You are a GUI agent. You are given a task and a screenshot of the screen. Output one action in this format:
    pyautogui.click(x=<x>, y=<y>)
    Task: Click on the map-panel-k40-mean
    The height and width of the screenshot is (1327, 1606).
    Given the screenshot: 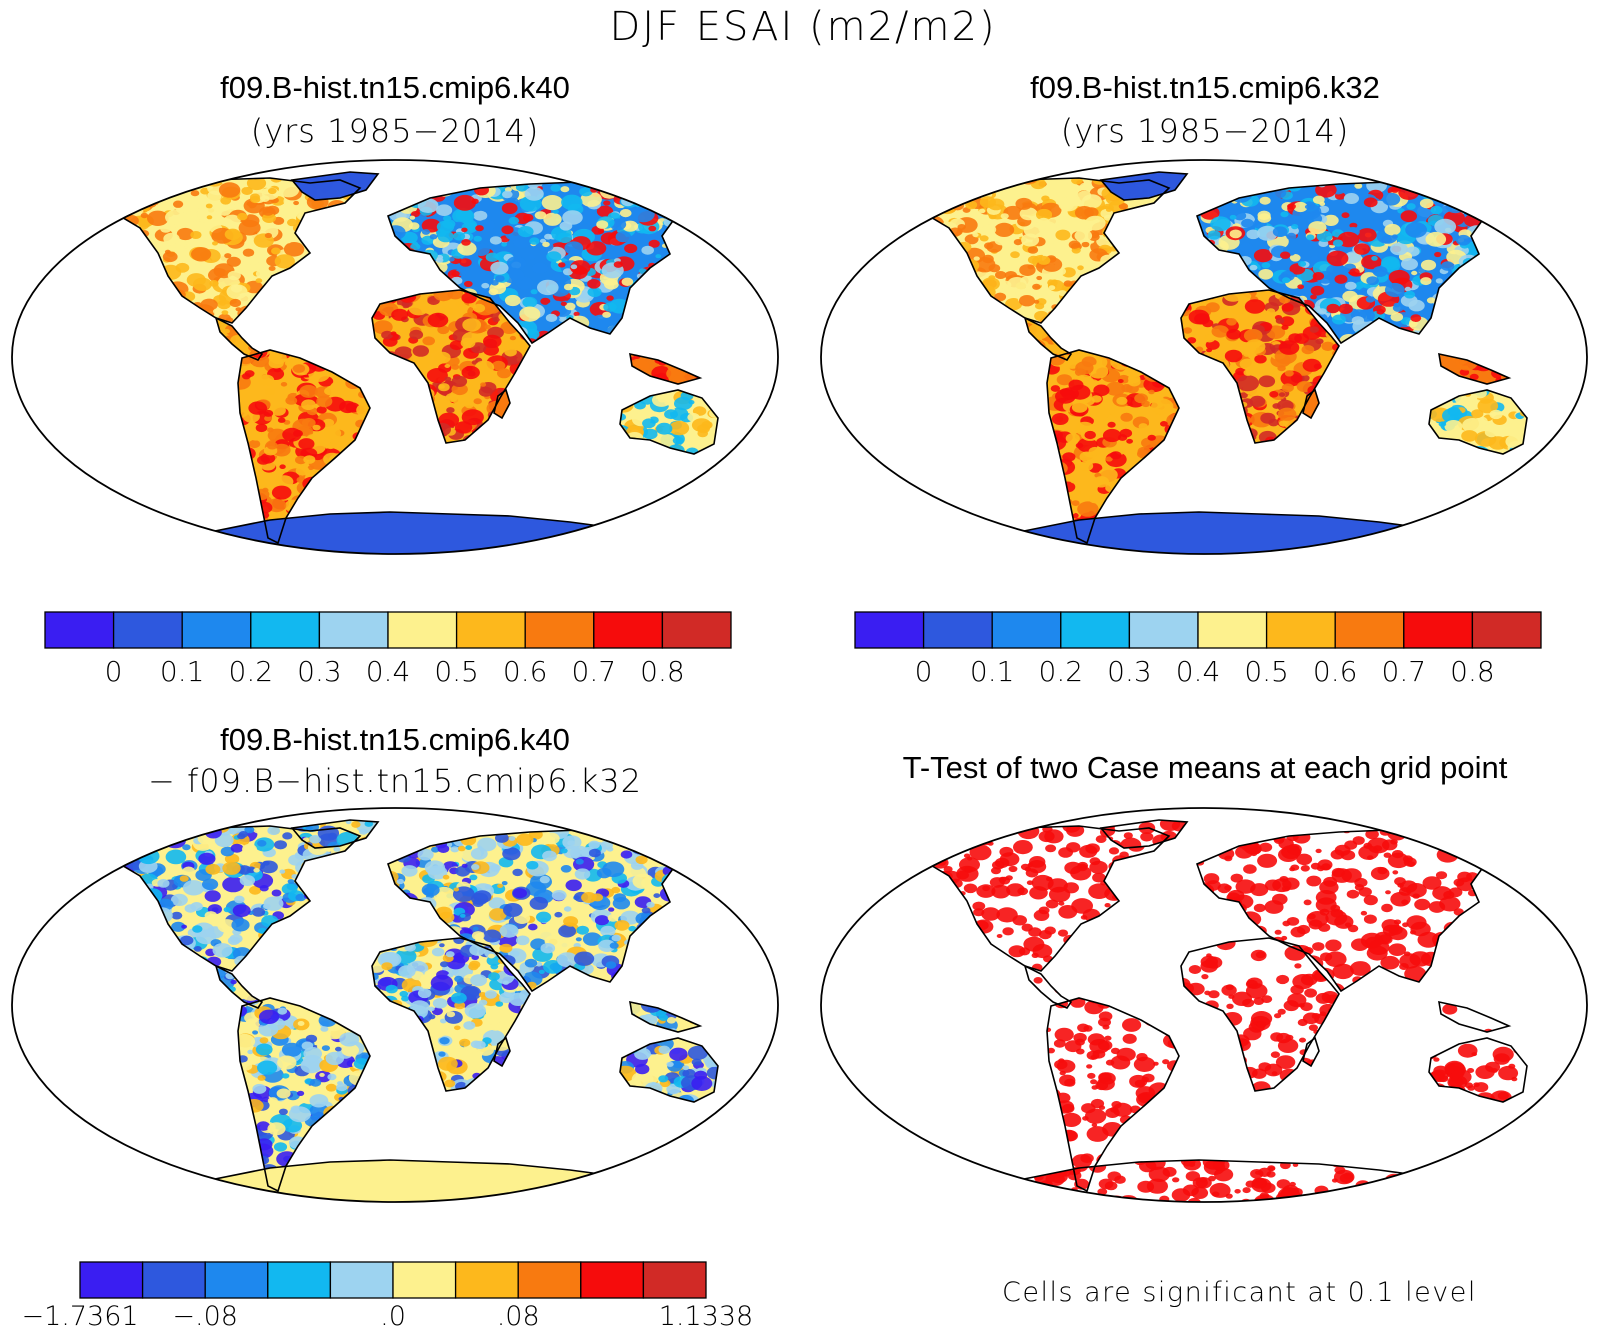 What is the action you would take?
    pyautogui.click(x=395, y=357)
    